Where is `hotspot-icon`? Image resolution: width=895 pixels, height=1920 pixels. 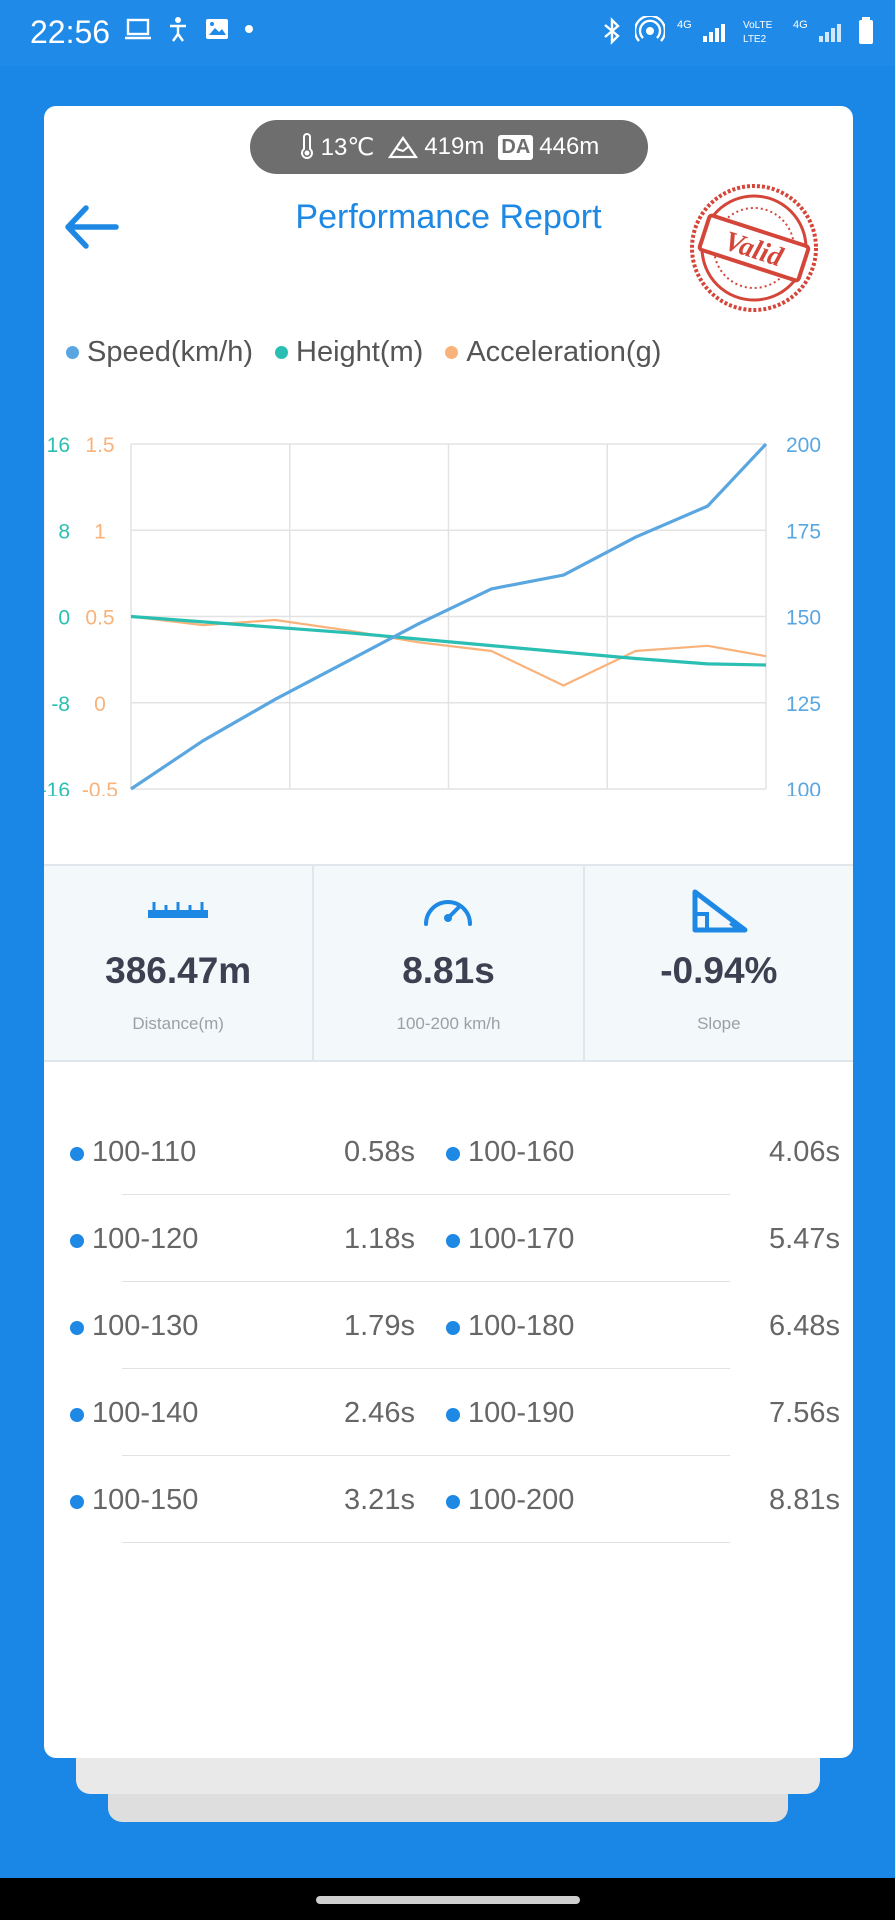
hotspot-icon is located at coordinates (650, 29).